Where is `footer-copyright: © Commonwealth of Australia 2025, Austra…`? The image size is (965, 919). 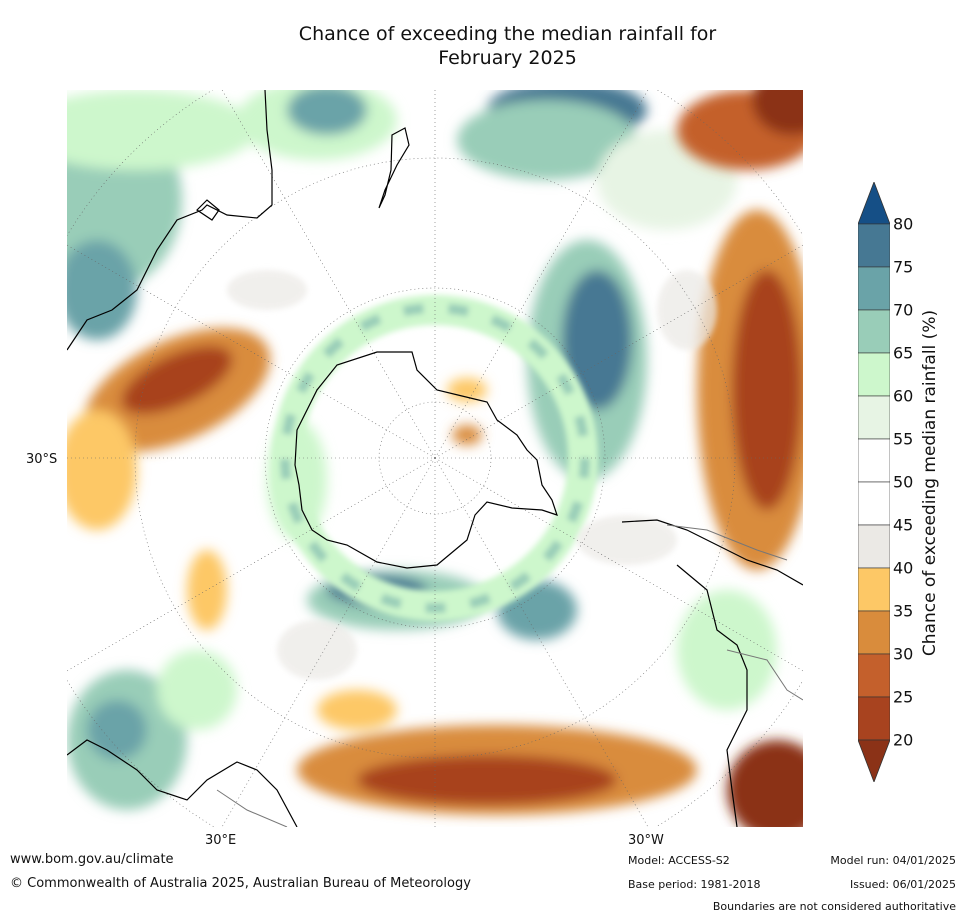
footer-copyright: © Commonwealth of Australia 2025, Austra… is located at coordinates (240, 883).